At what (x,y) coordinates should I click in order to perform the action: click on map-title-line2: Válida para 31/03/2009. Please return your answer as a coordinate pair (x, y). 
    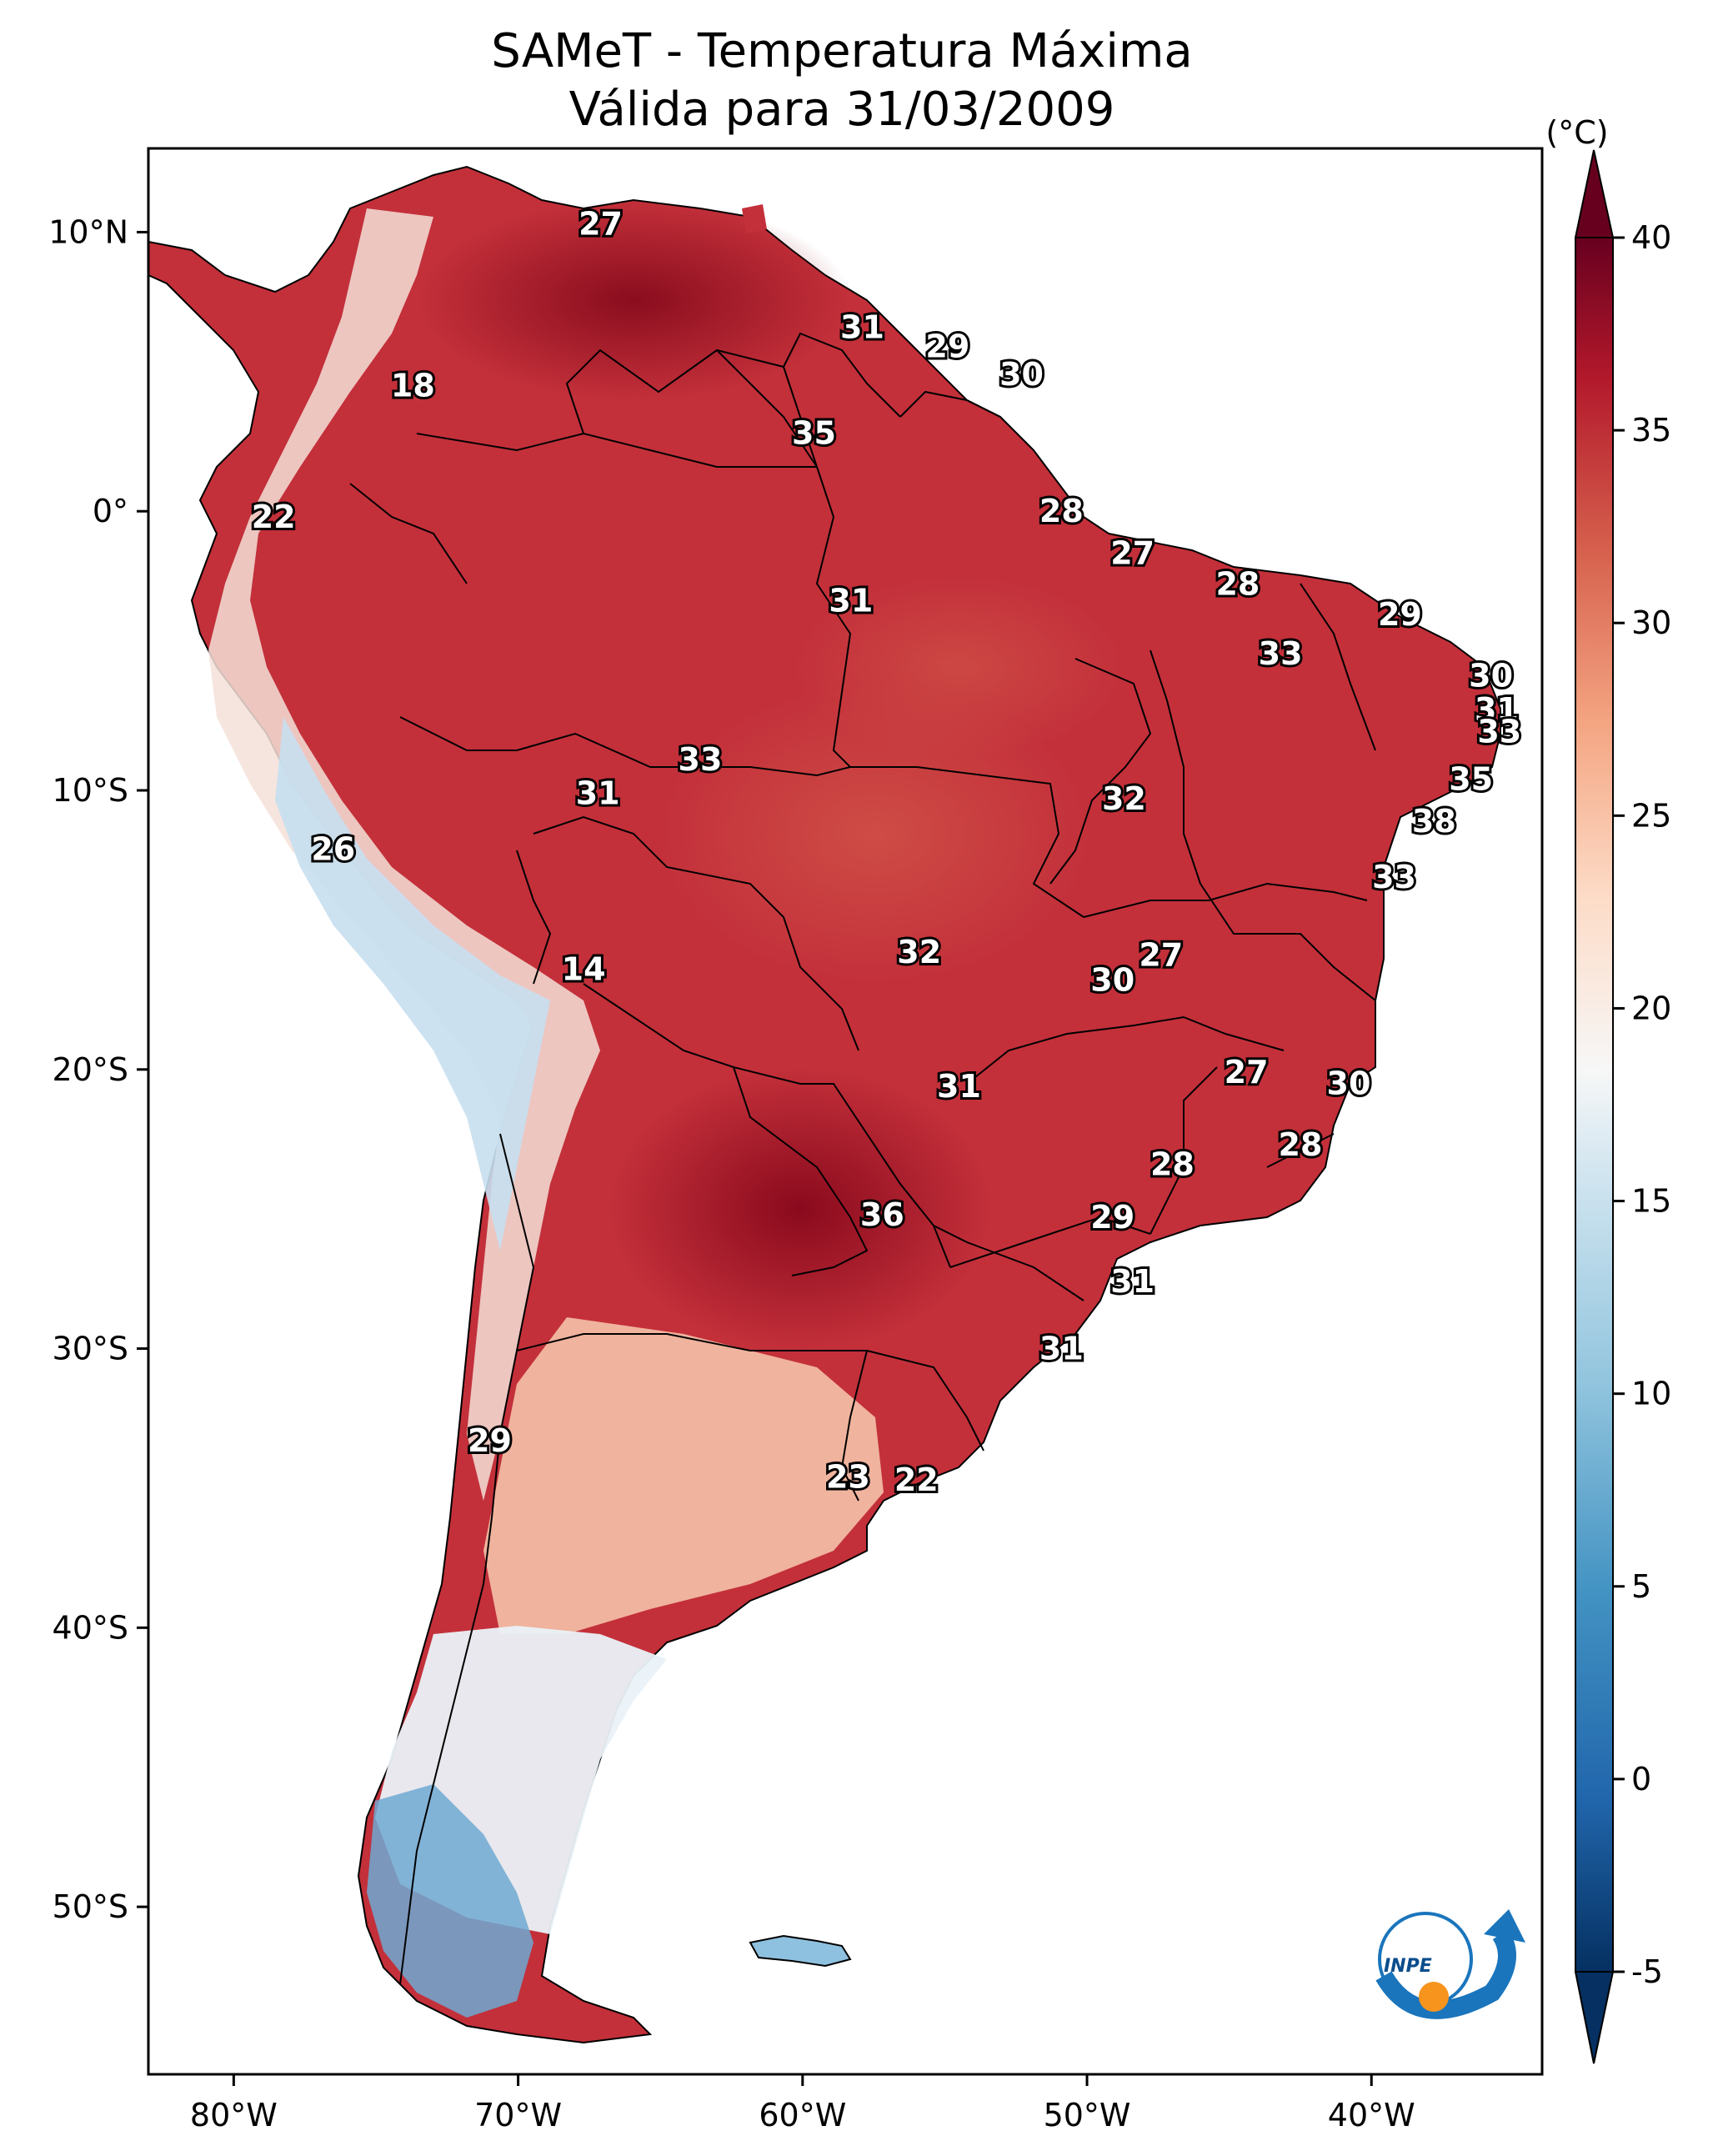
    Looking at the image, I should click on (842, 110).